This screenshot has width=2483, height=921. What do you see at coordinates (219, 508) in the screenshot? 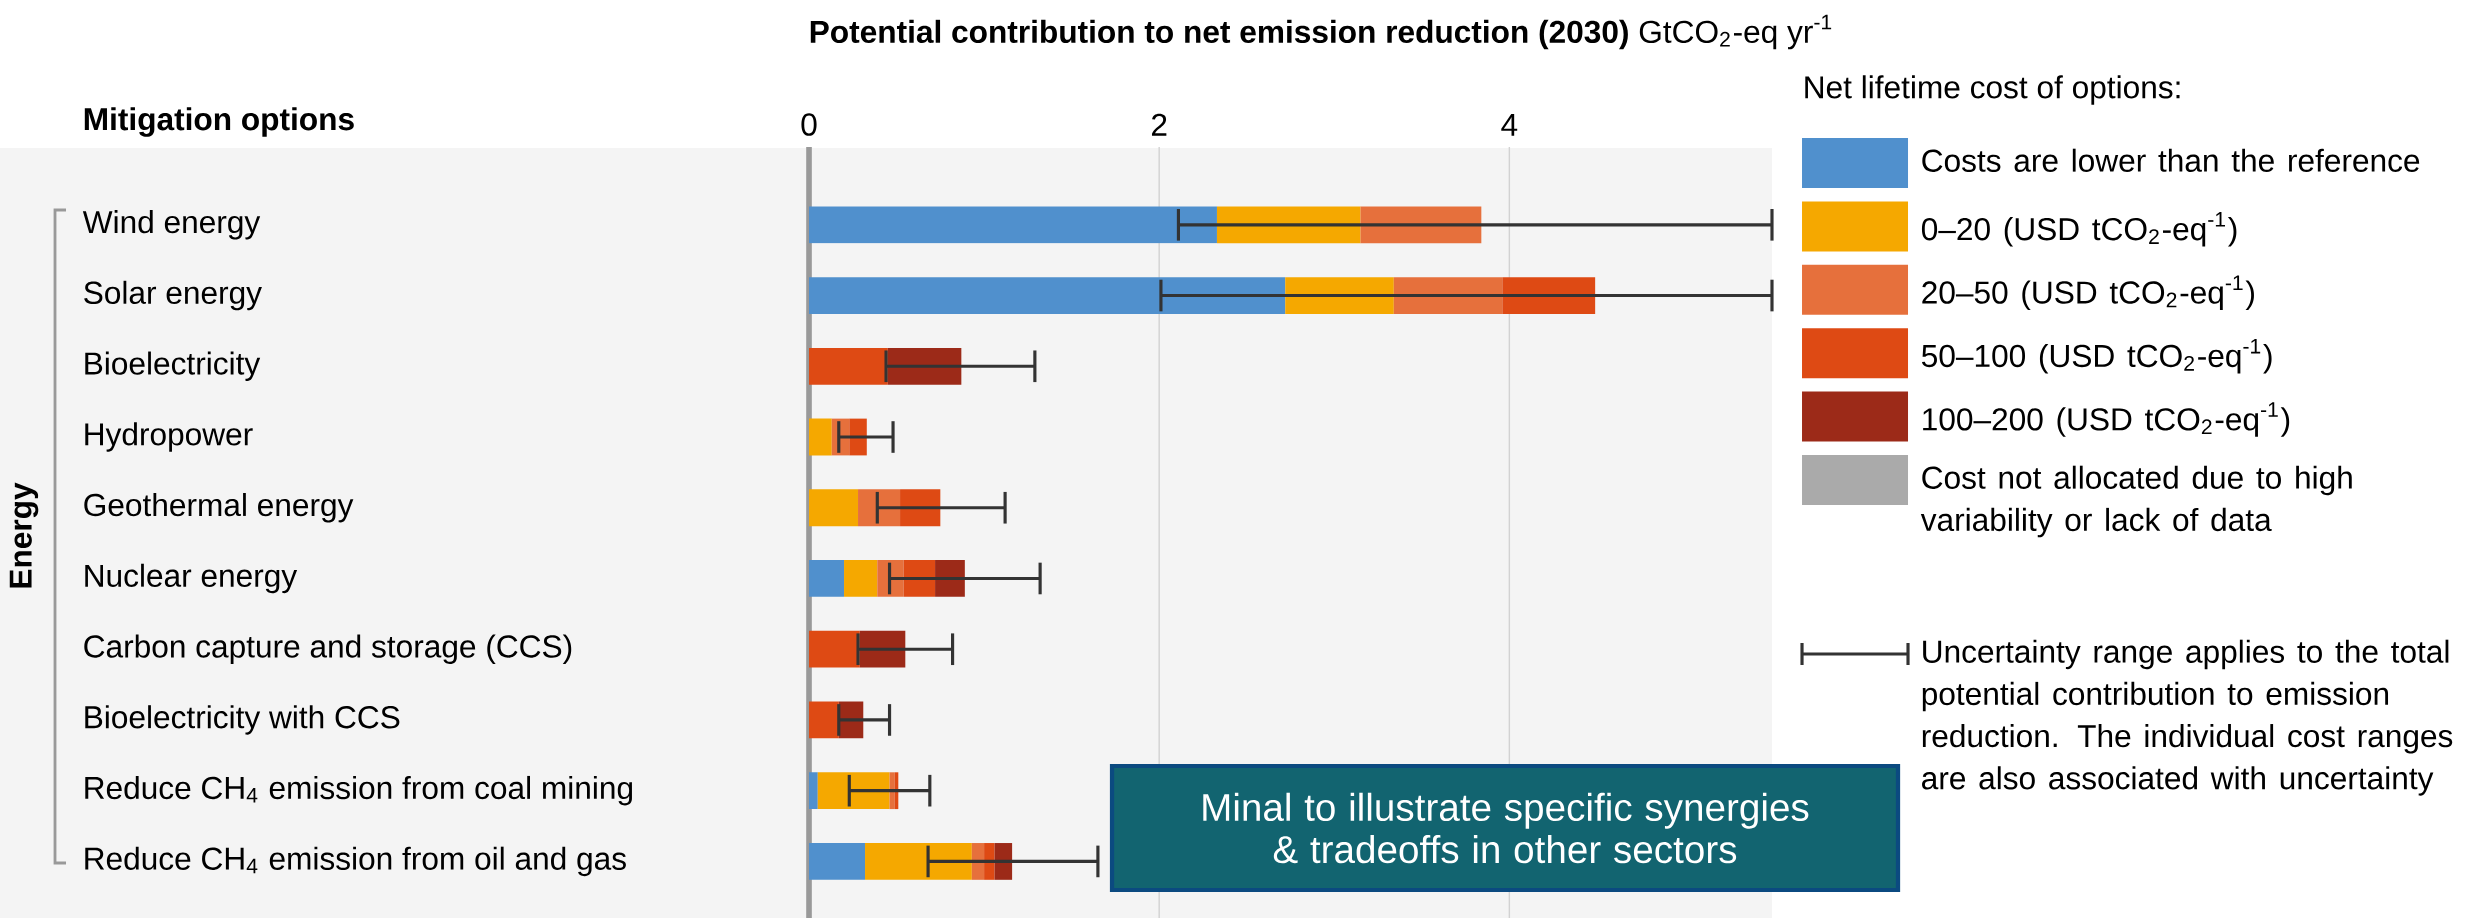
I see `y-tick-label: Geothermal energy` at bounding box center [219, 508].